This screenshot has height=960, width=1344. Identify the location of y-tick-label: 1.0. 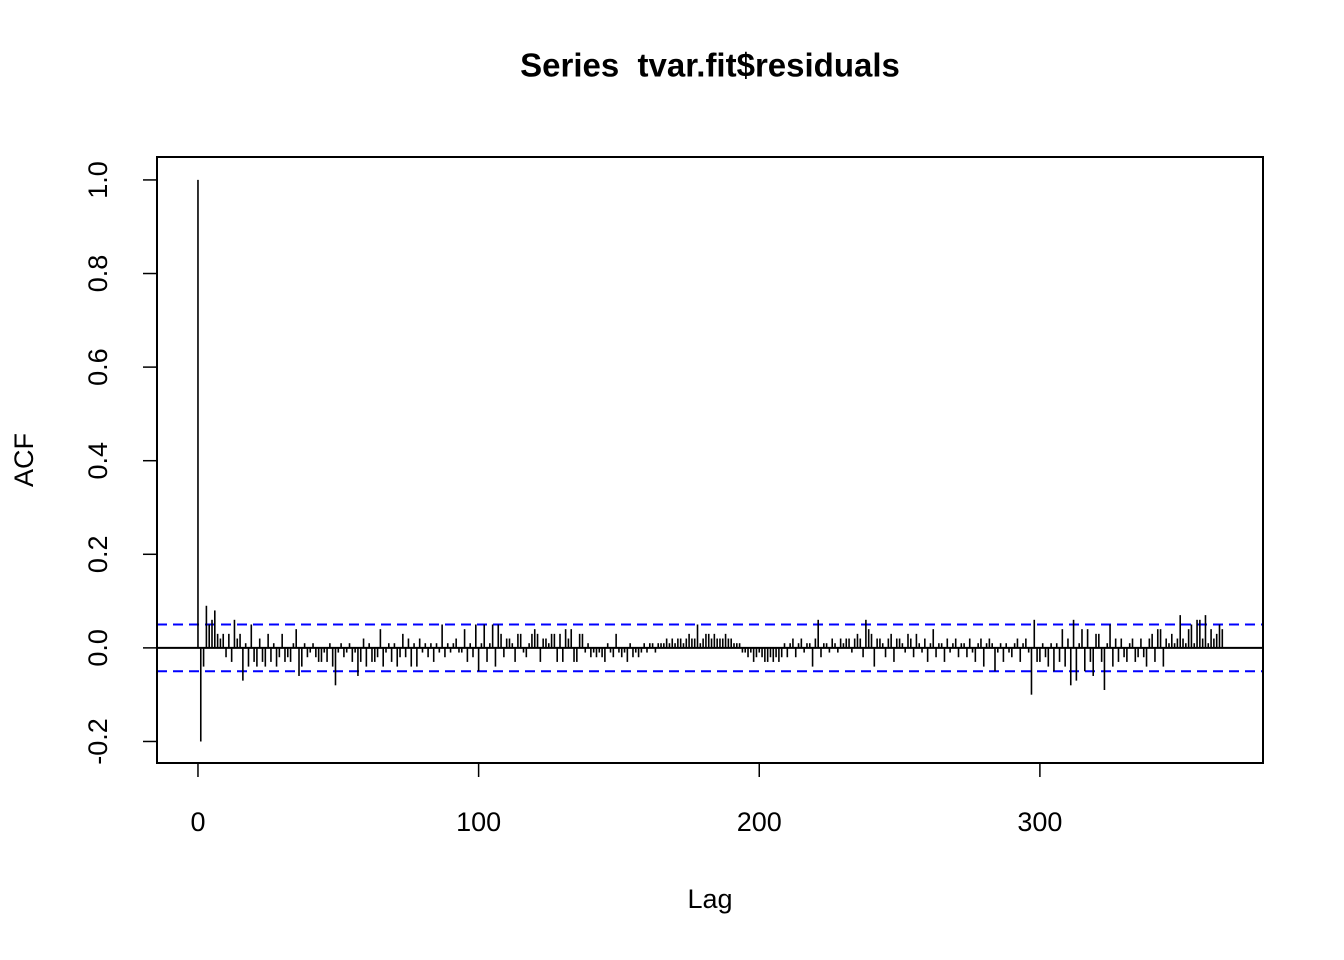
(98, 180).